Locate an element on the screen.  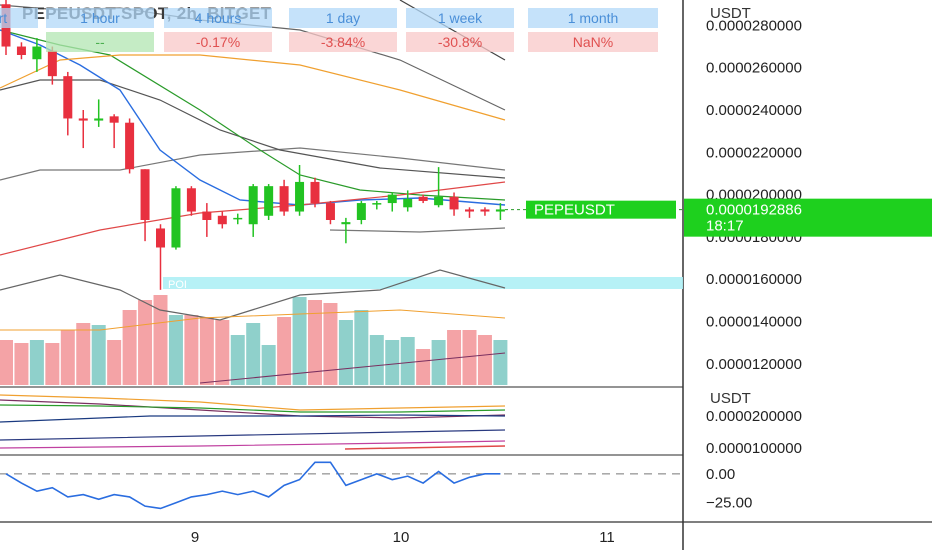
timeframe-change: -0.17% is located at coordinates (218, 42).